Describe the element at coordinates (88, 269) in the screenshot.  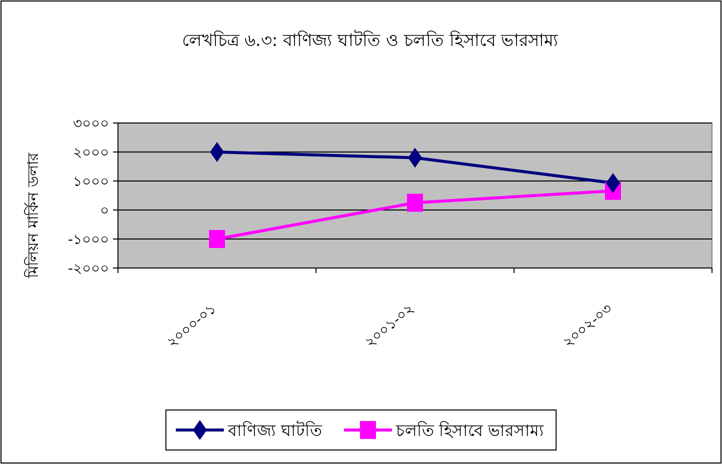
I see `y-tick-label: -২০০০` at that location.